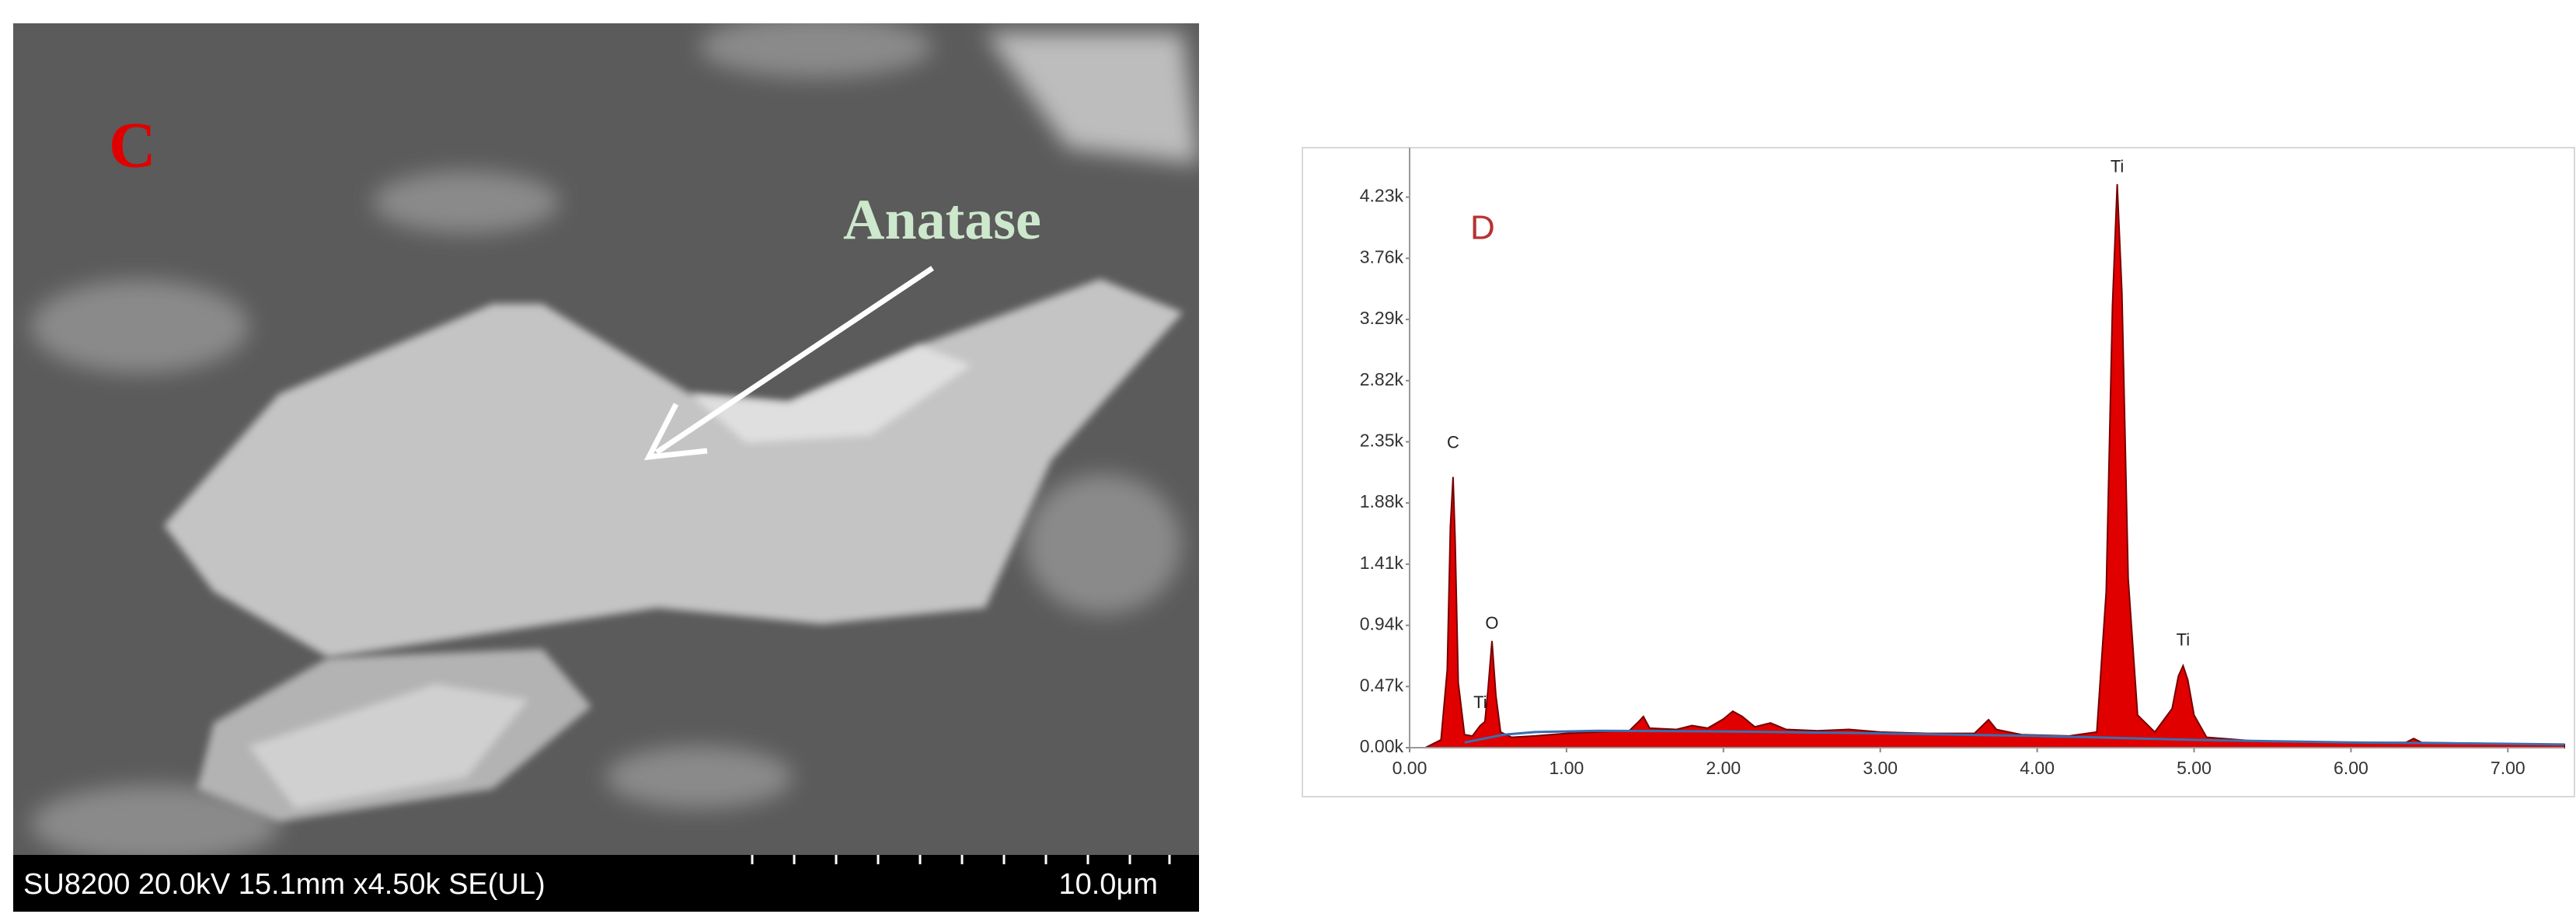 The width and height of the screenshot is (2576, 921). What do you see at coordinates (284, 884) in the screenshot?
I see `sem-info: SU8200 20.0kV 15.1mm x4.50k SE(UL)` at bounding box center [284, 884].